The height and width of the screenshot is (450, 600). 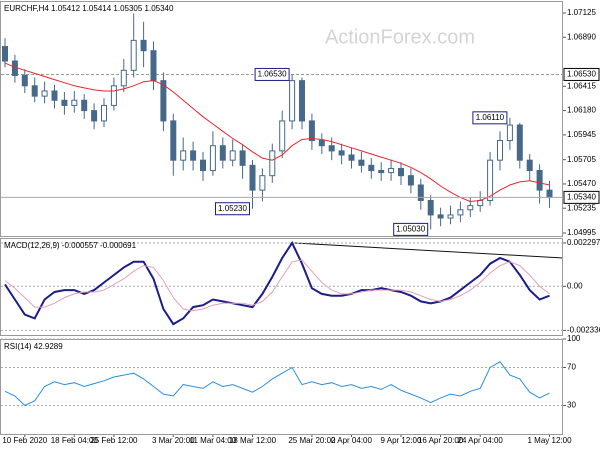 I want to click on y-tick-label: 100, so click(x=574, y=338).